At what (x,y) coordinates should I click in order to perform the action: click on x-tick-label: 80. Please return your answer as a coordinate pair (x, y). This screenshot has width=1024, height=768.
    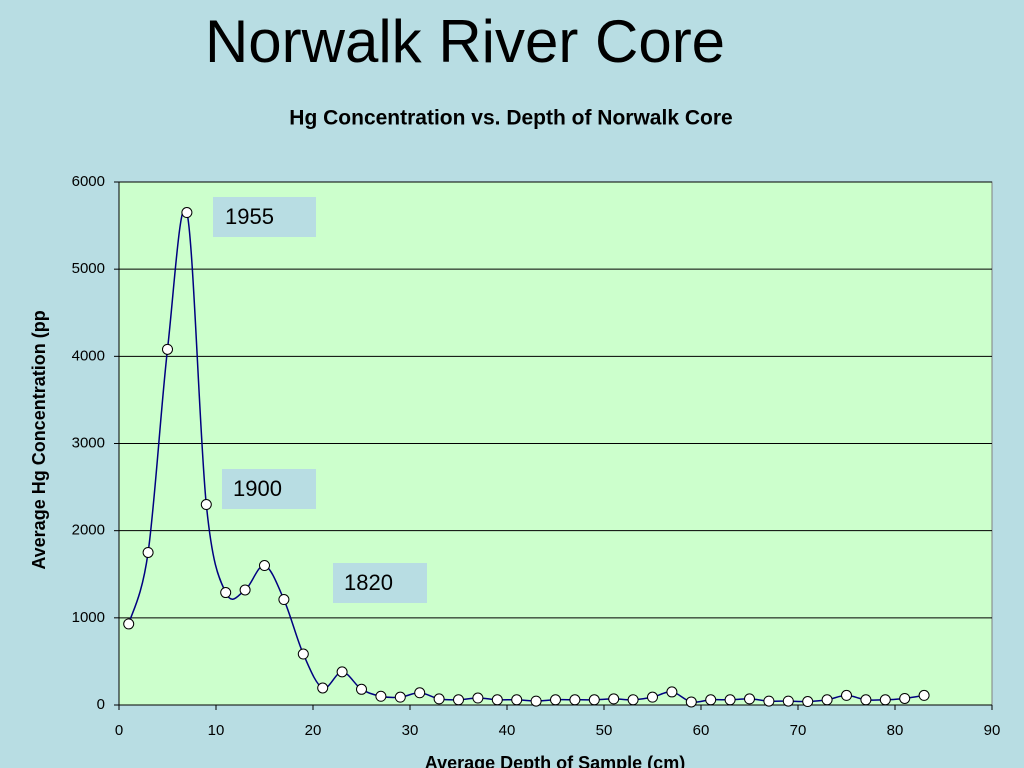
    Looking at the image, I should click on (895, 730).